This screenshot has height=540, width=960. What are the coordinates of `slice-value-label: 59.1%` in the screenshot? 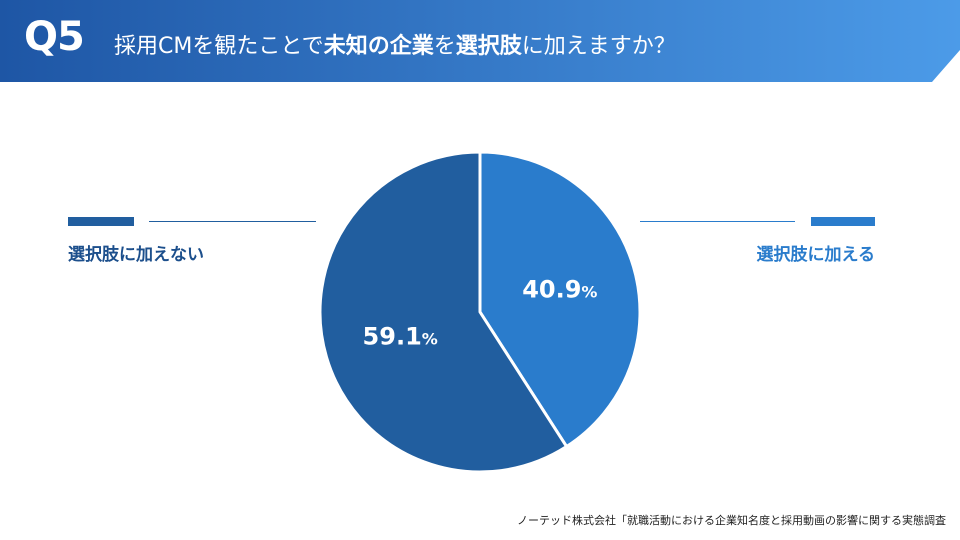 It's located at (400, 336).